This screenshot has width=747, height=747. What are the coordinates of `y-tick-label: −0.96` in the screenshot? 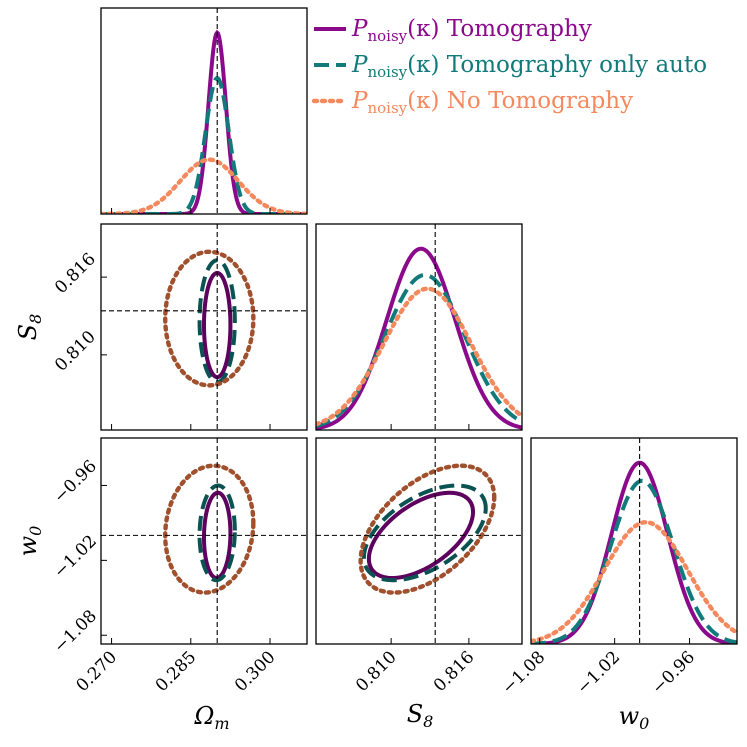 It's located at (75, 481).